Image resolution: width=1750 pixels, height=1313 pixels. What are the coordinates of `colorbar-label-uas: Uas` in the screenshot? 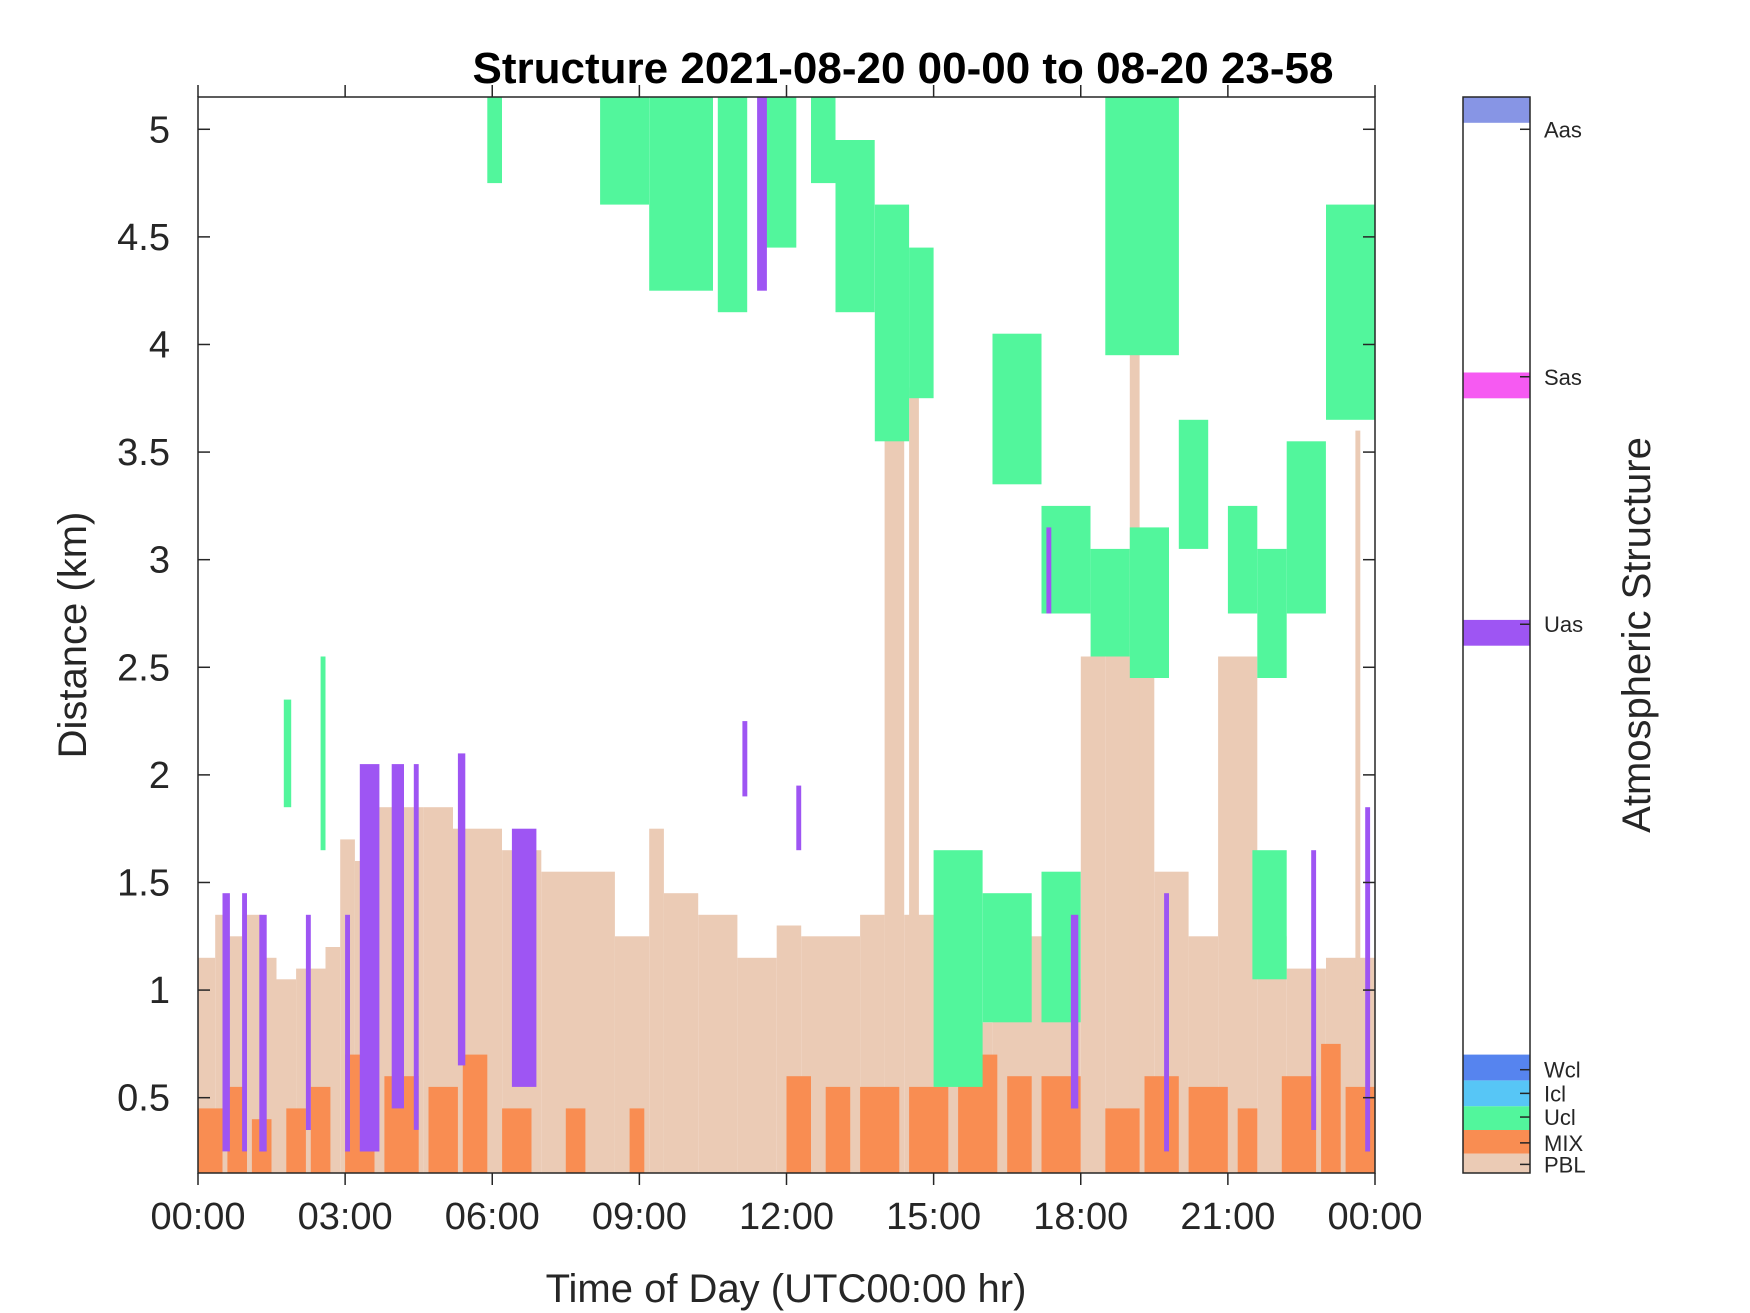 It's located at (1563, 624).